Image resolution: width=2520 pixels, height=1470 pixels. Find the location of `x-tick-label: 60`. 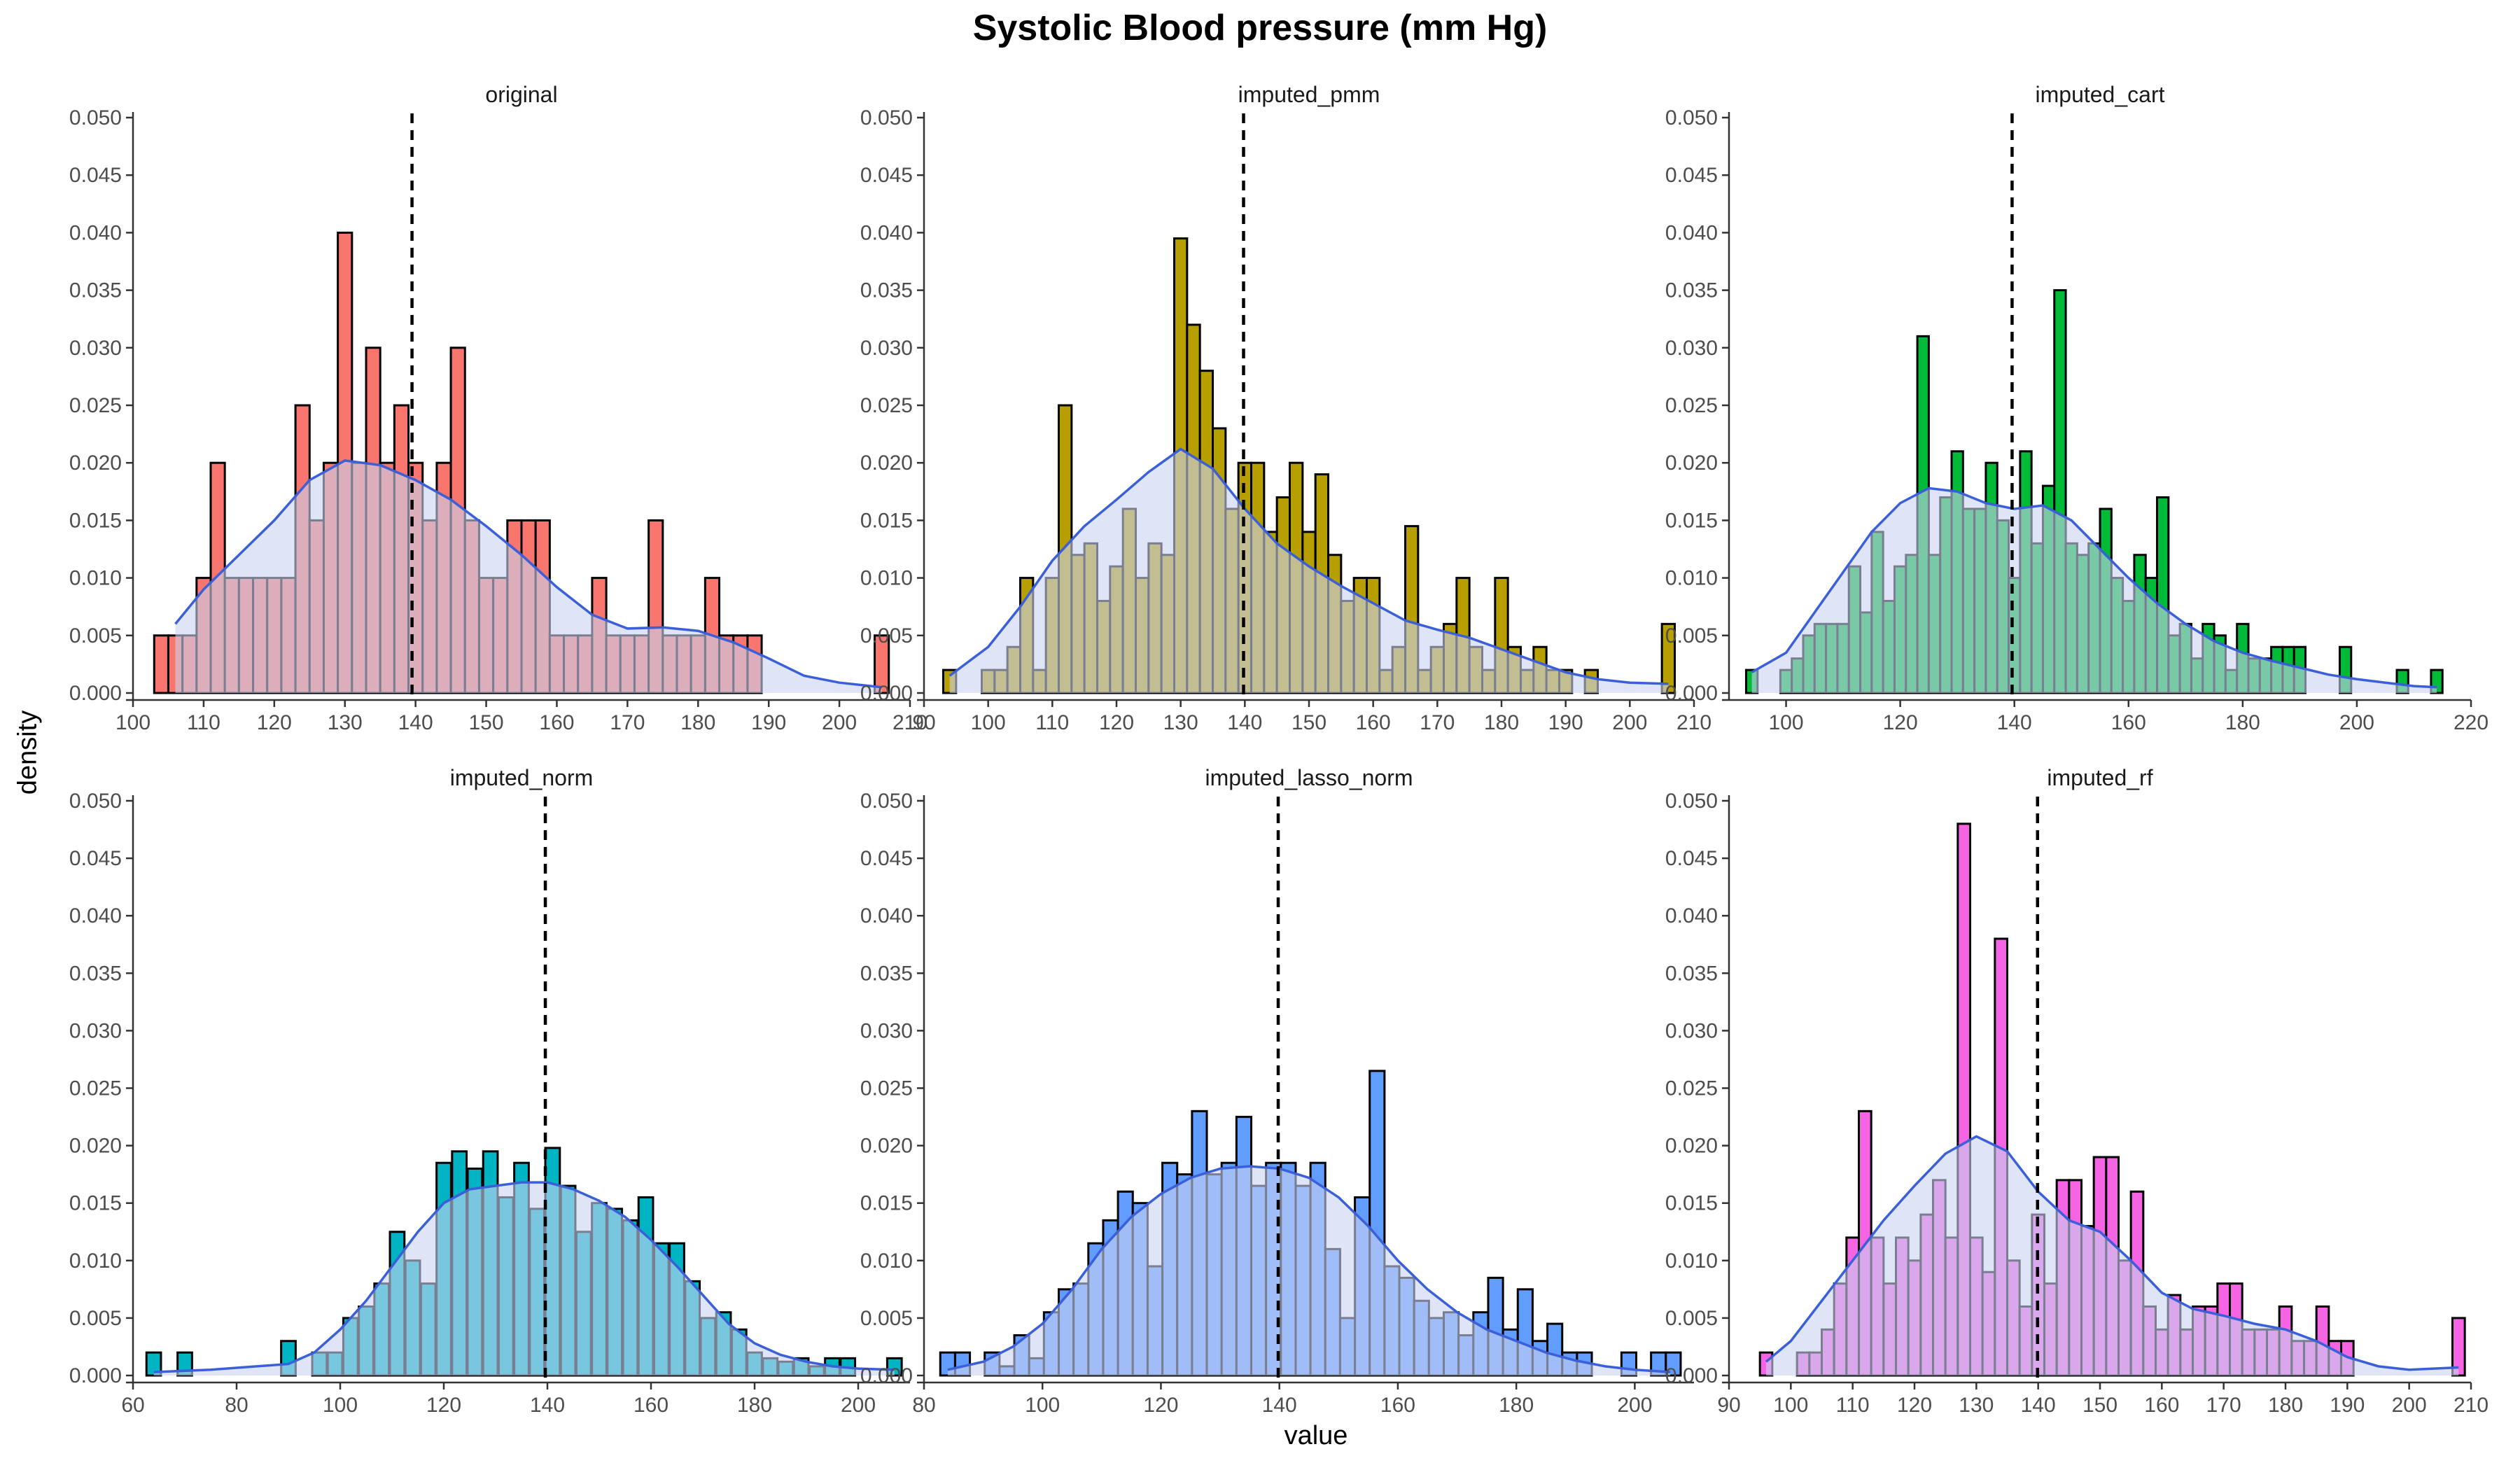

x-tick-label: 60 is located at coordinates (132, 1405).